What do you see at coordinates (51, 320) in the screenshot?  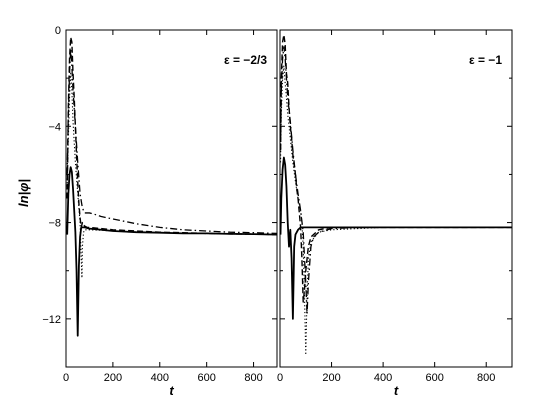 I see `y-tick-label: −12` at bounding box center [51, 320].